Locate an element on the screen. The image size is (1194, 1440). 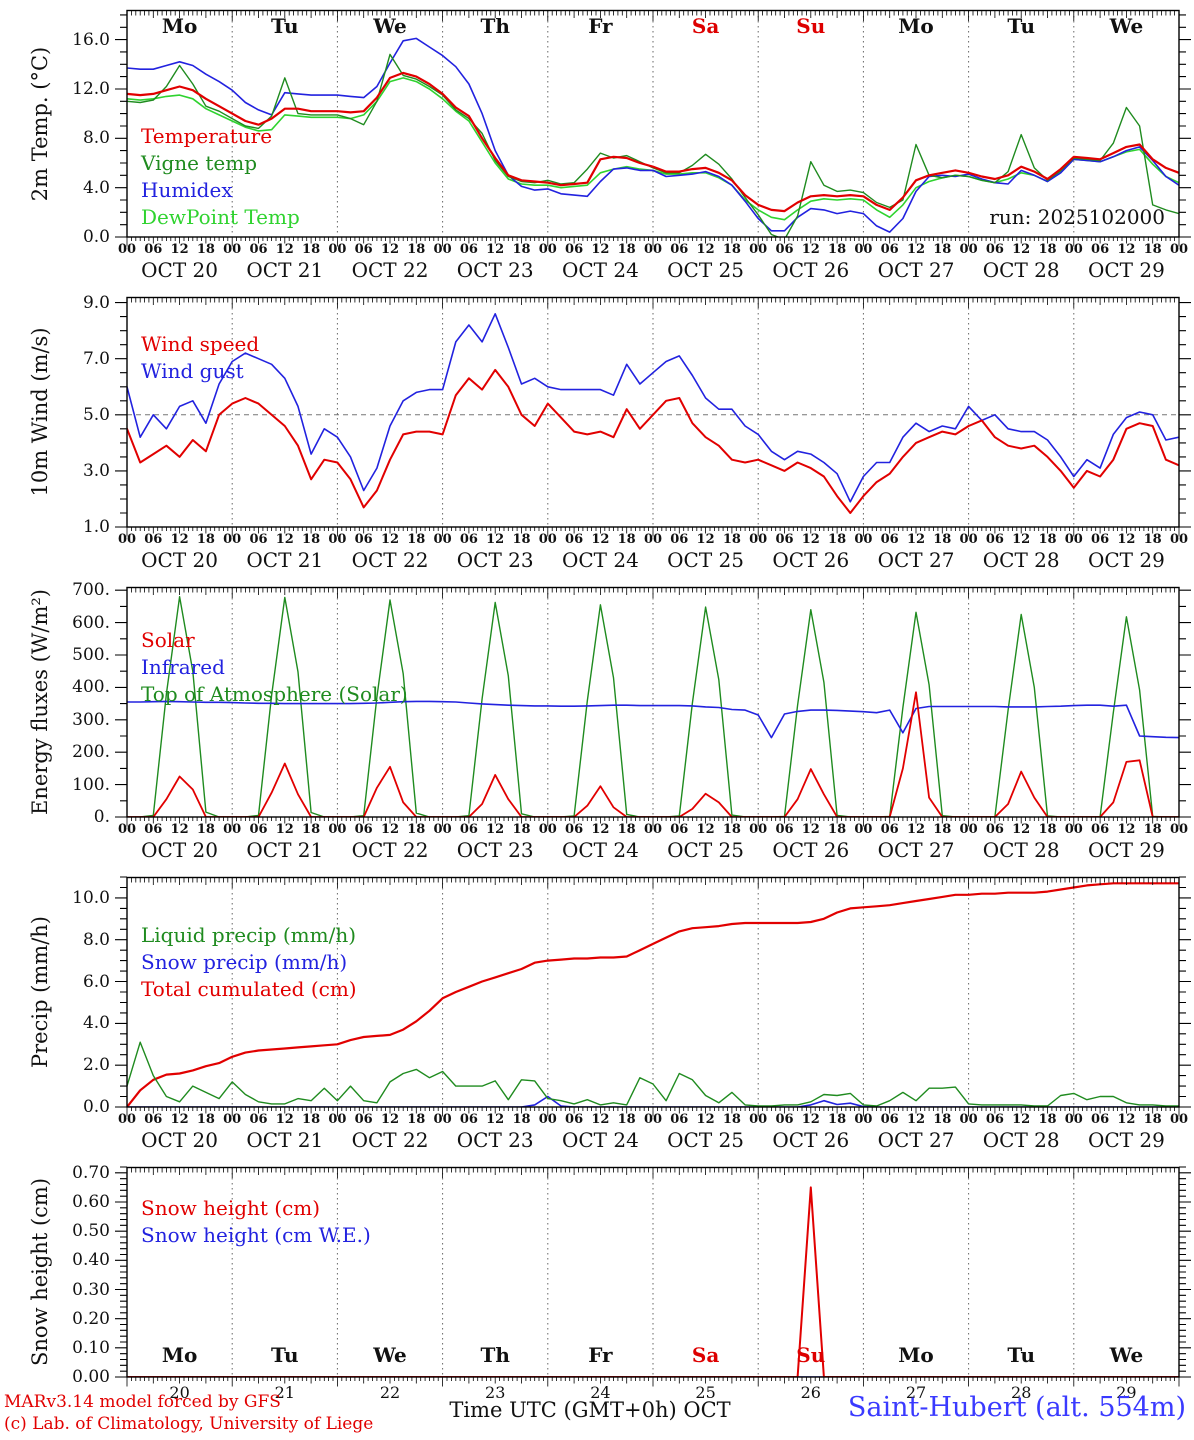
legend-toa-solar: Top of Atmosphere (Solar) is located at coordinates (274, 694).